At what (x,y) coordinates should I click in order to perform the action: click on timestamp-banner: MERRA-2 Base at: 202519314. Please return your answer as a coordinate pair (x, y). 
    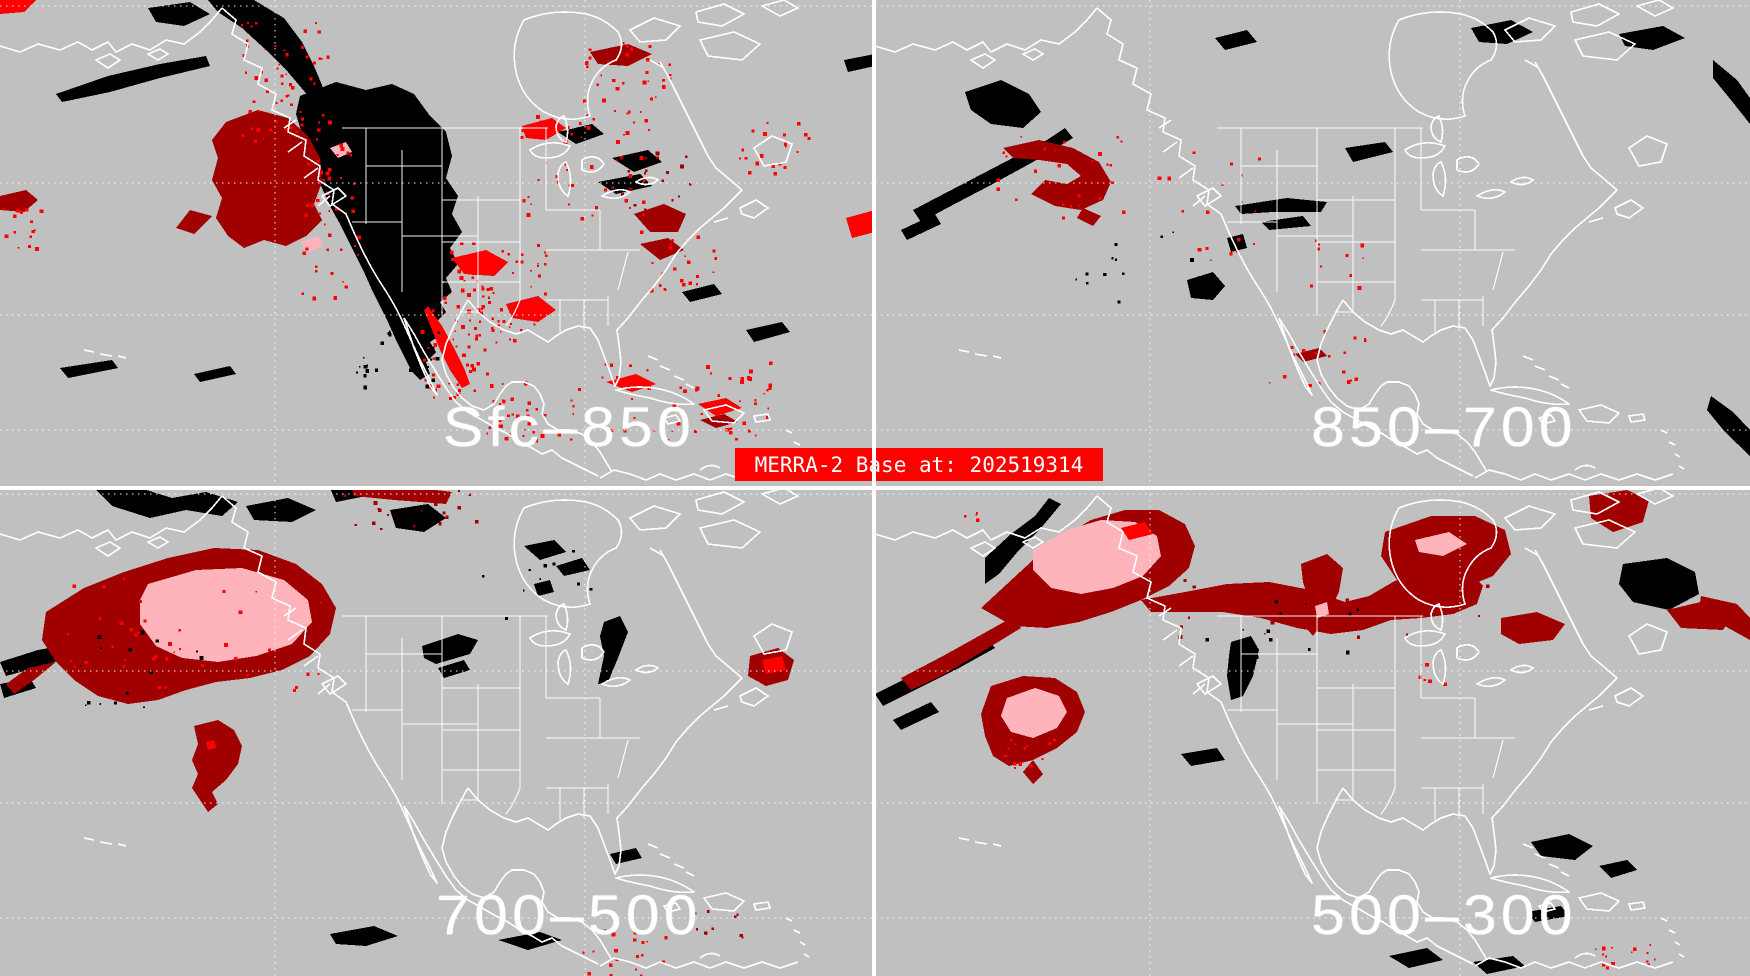
    Looking at the image, I should click on (919, 464).